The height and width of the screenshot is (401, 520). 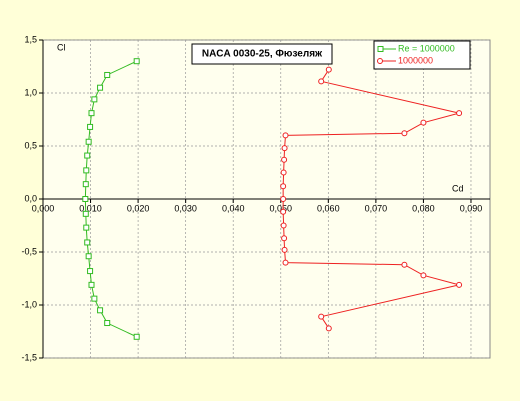 What do you see at coordinates (29, 357) in the screenshot?
I see `y-tick-label: -1,5` at bounding box center [29, 357].